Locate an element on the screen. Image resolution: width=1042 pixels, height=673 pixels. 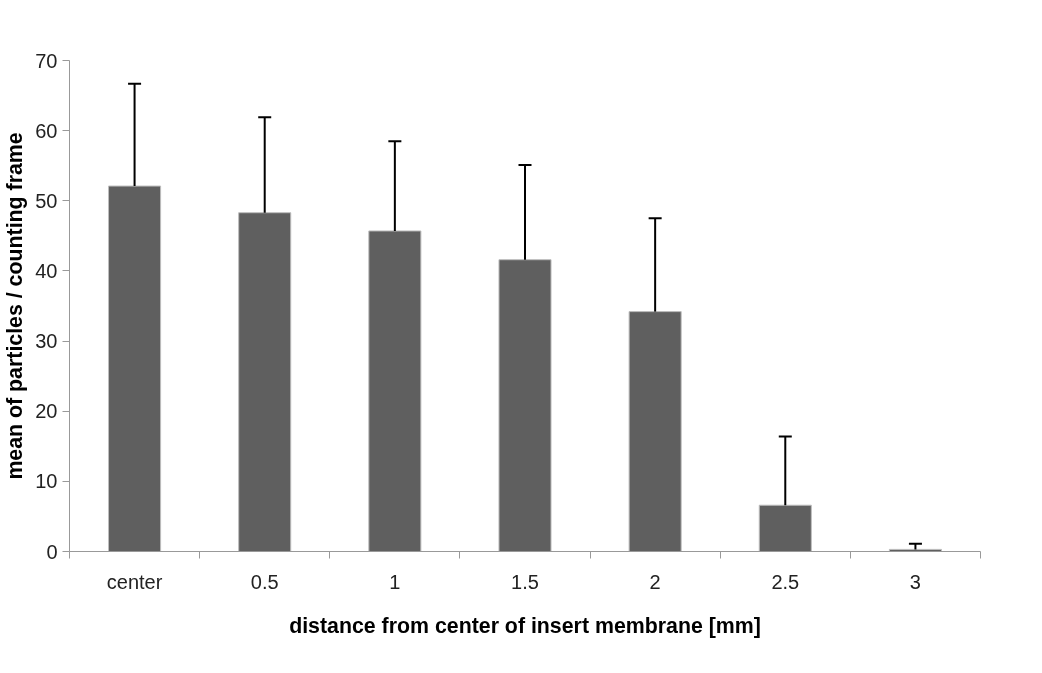
x-tick-label: 3 is located at coordinates (915, 581).